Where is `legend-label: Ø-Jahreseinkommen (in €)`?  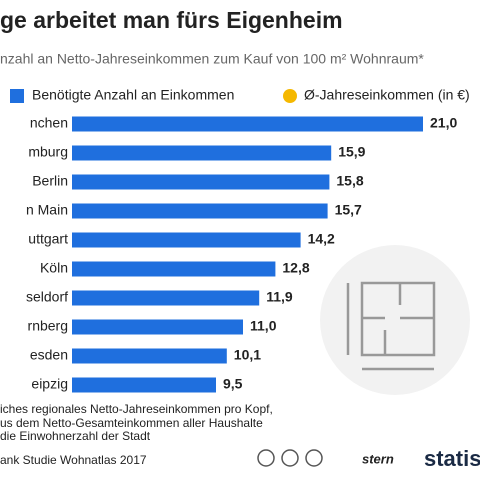 legend-label: Ø-Jahreseinkommen (in €) is located at coordinates (387, 95).